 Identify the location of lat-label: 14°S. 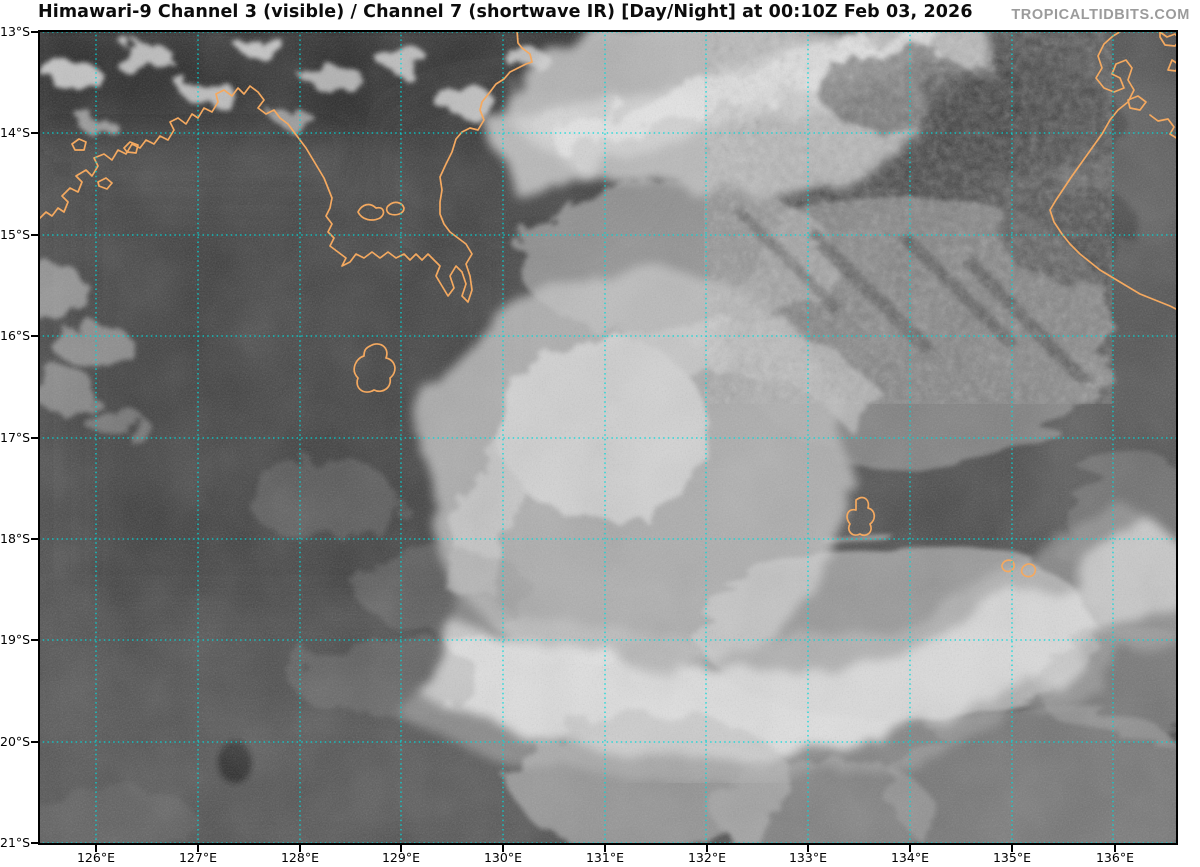
(15, 132).